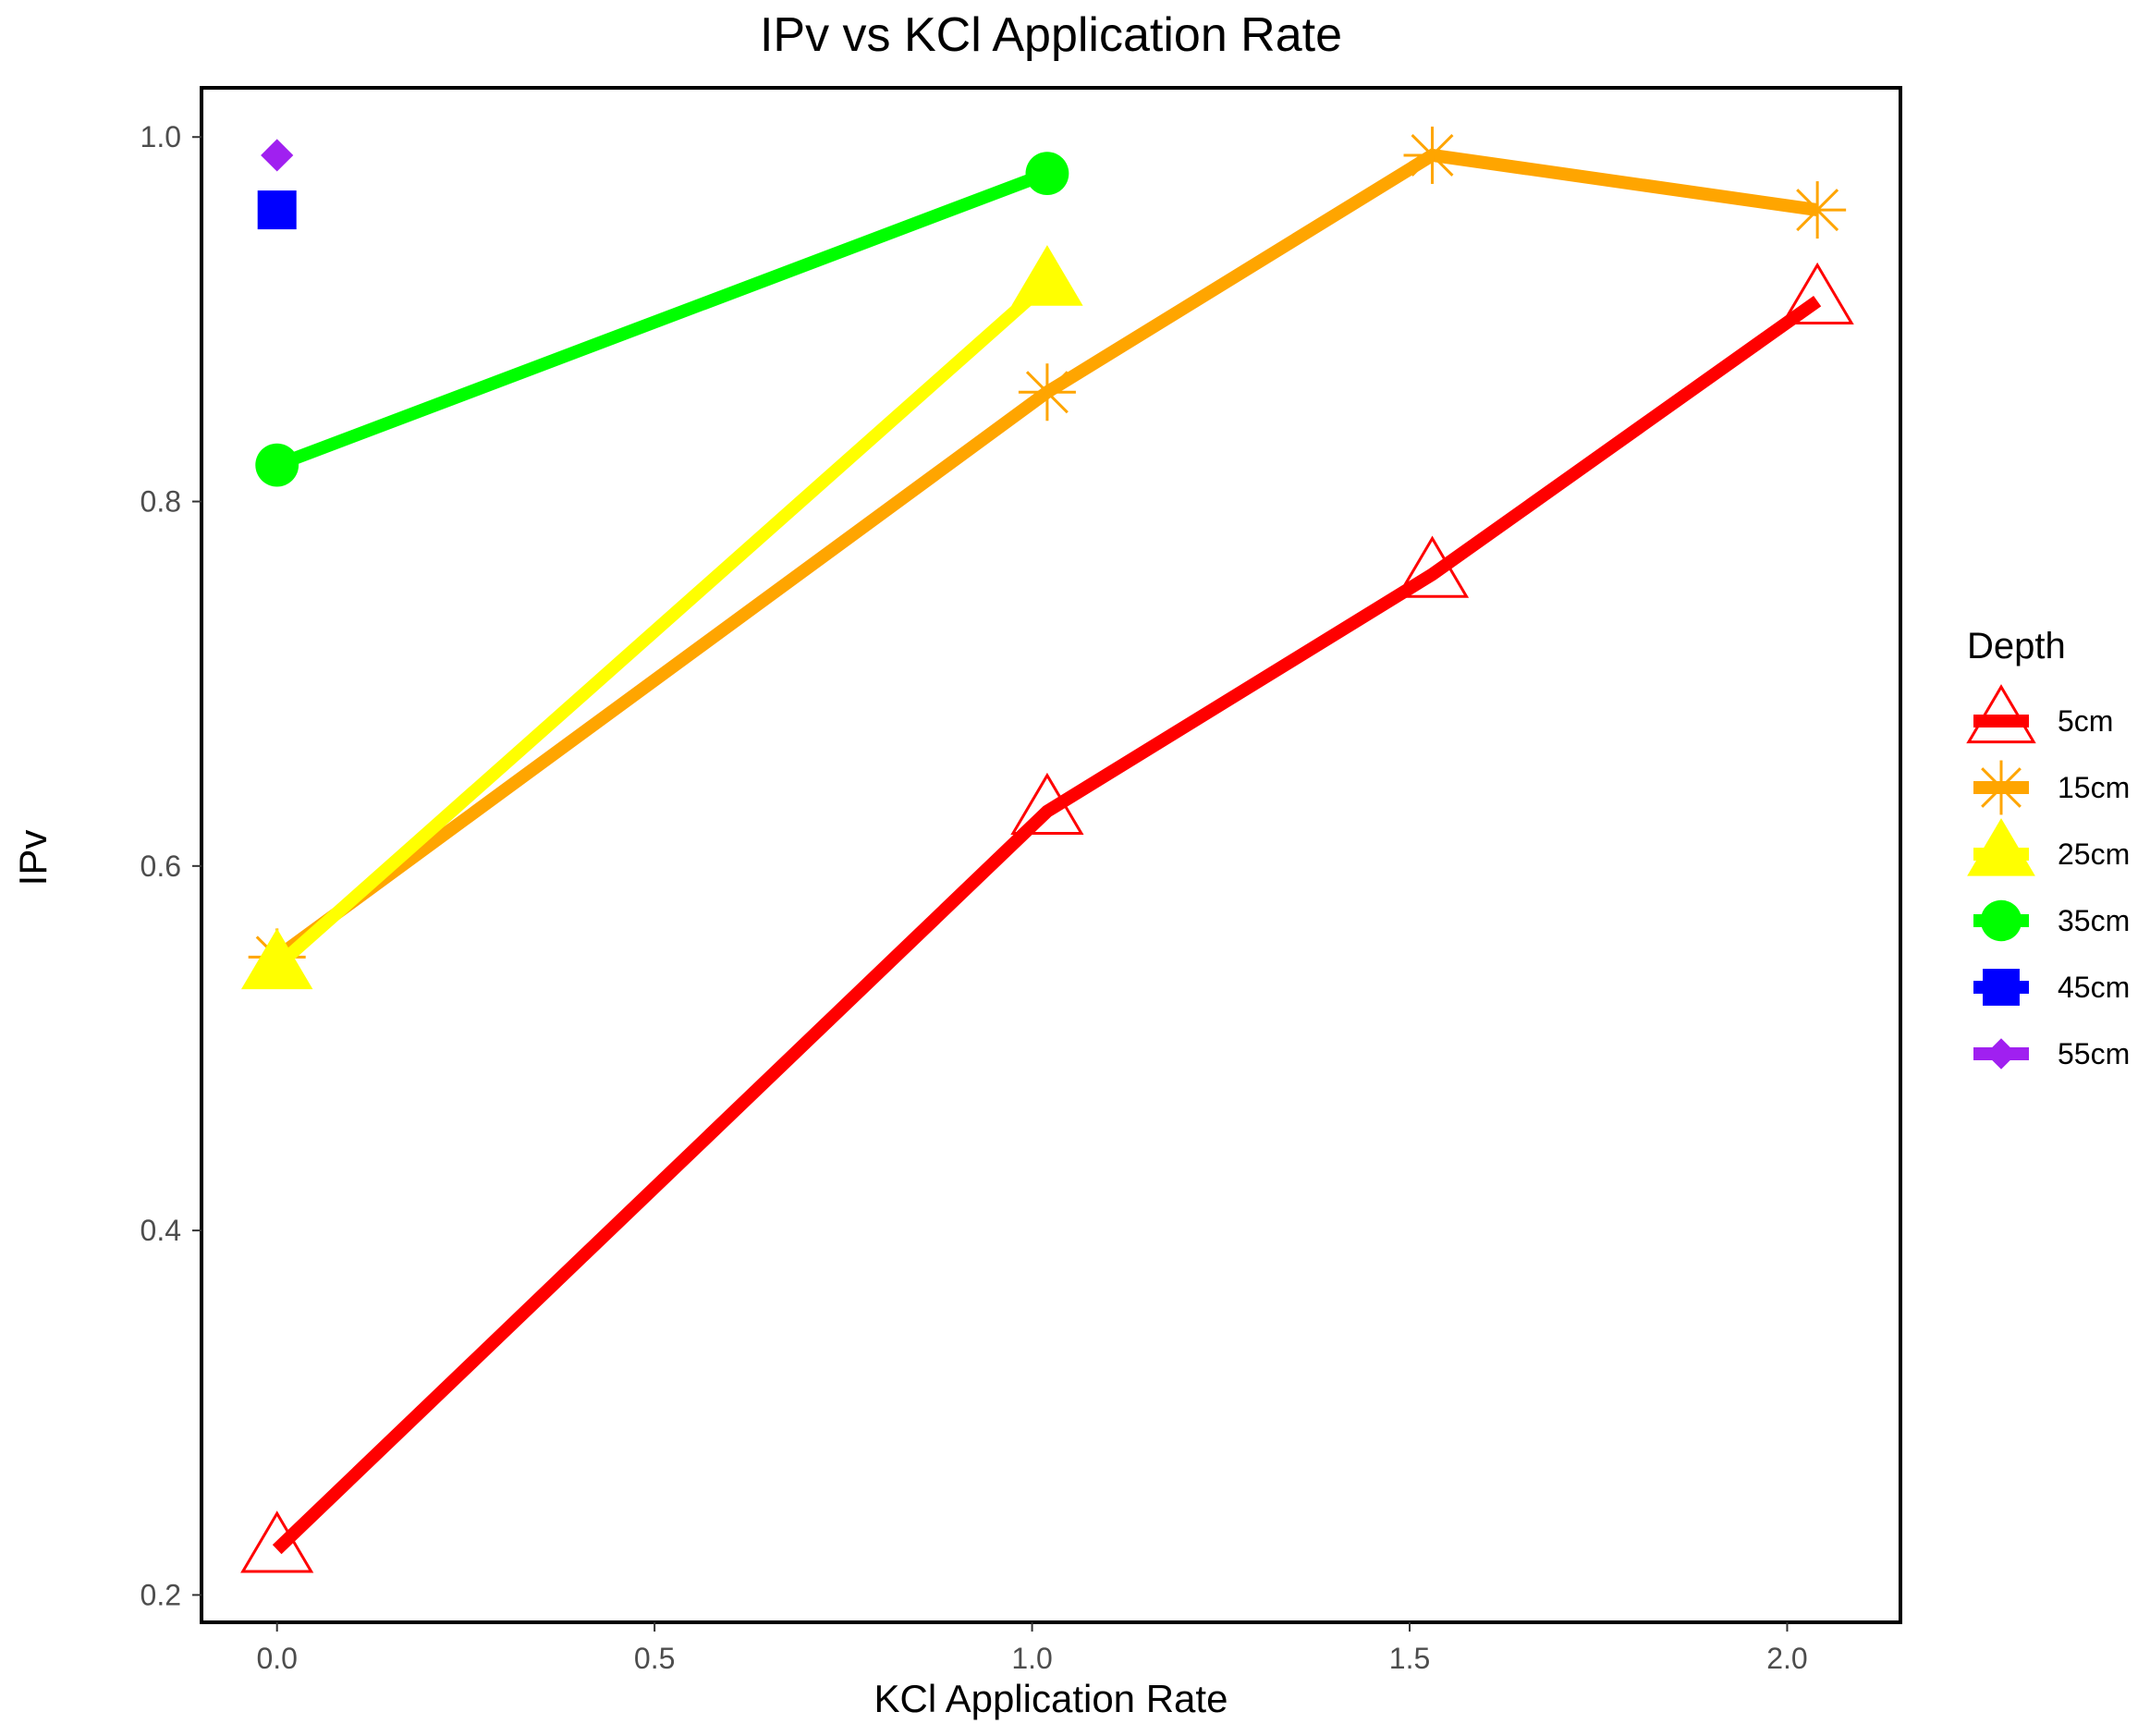 This screenshot has width=2150, height=1736. I want to click on x-tick-label: 0.0, so click(276, 1658).